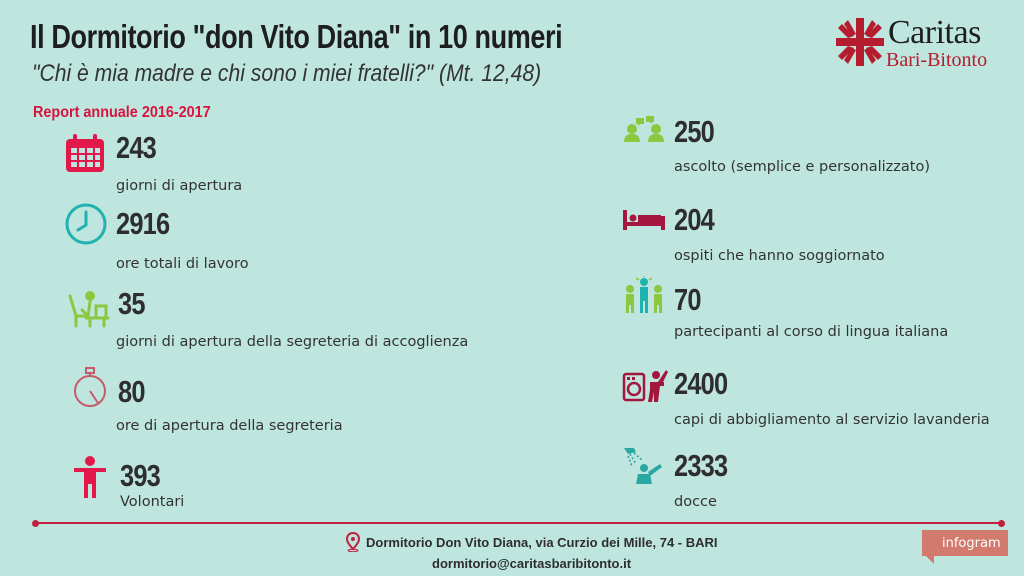  Describe the element at coordinates (792, 479) in the screenshot. I see `stat-docce: 2333 docce` at that location.